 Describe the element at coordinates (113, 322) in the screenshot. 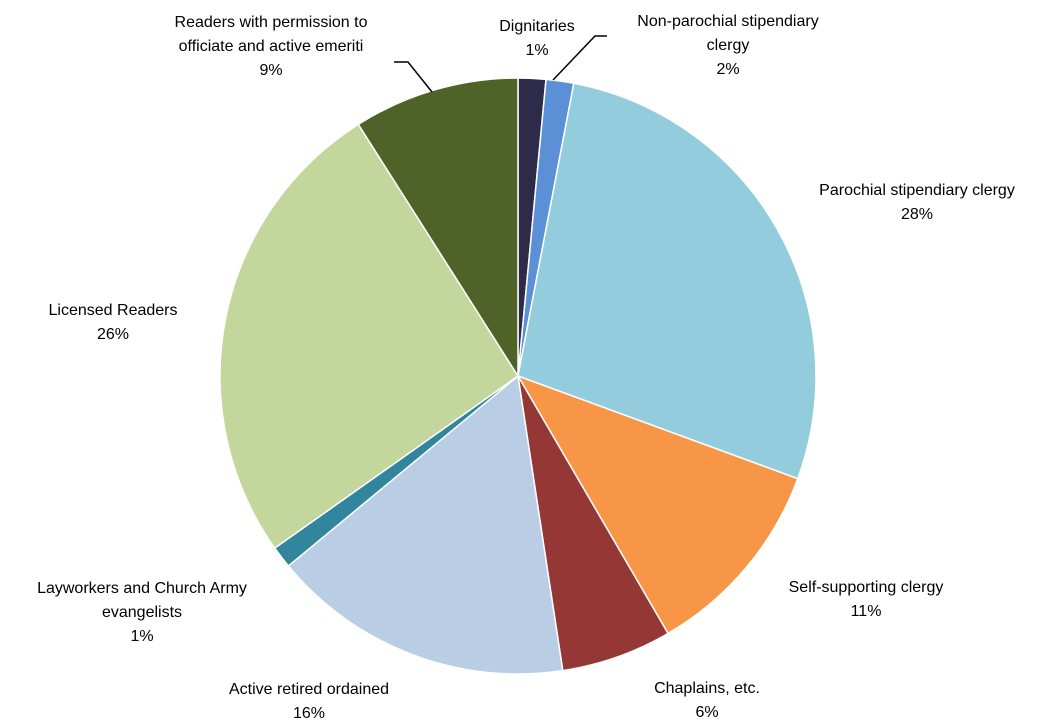

I see `slice-label-licensed-readers: Licensed Readers 26%` at that location.